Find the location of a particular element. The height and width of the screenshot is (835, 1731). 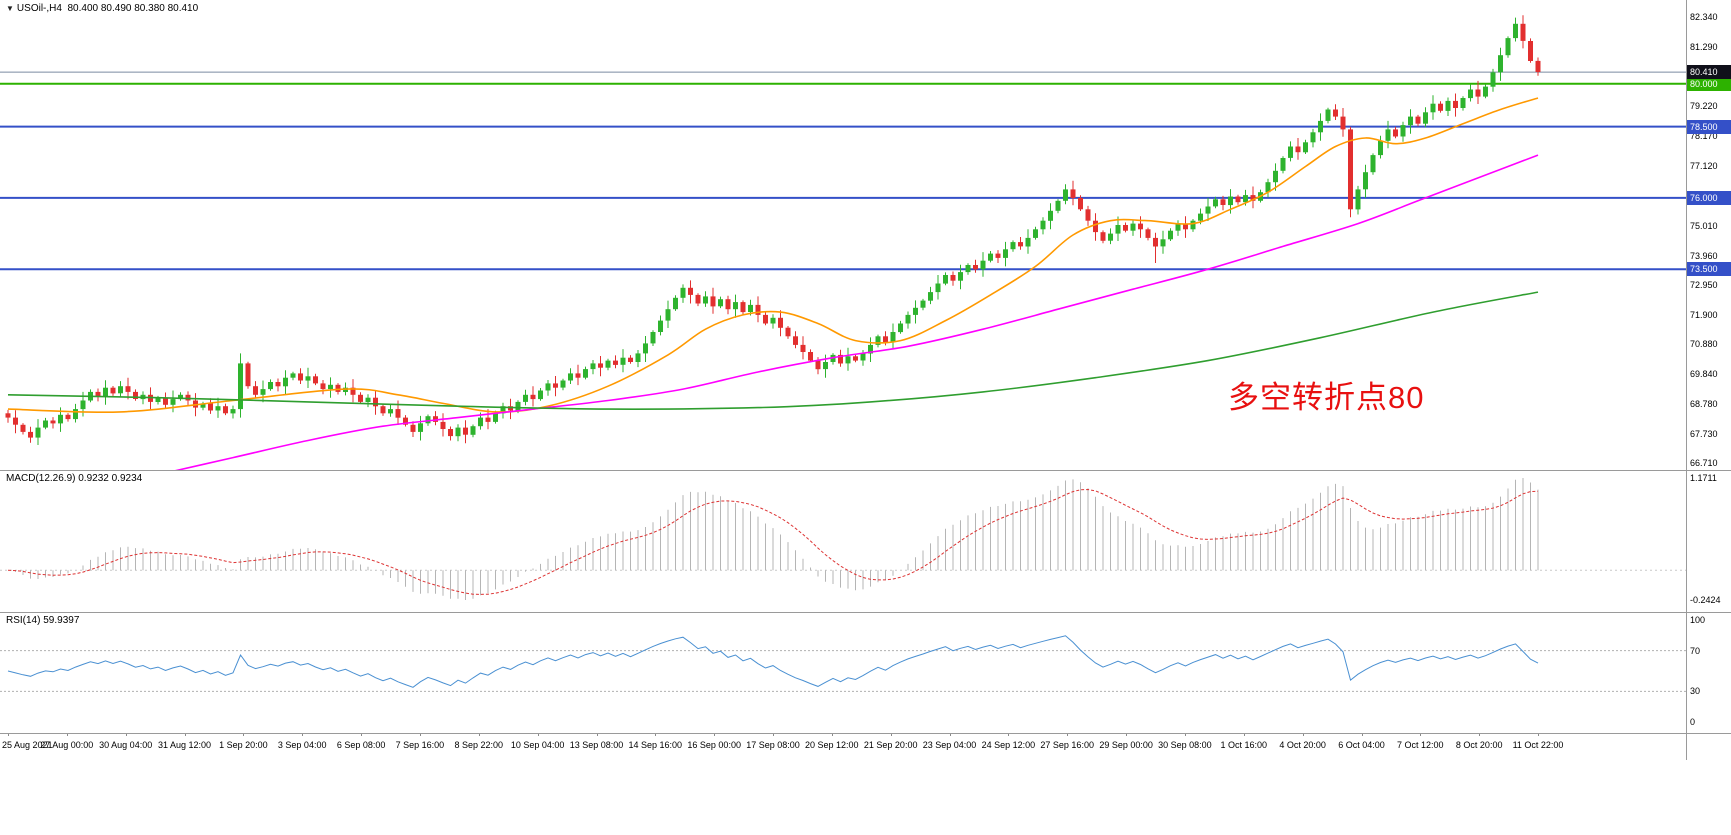

time-axis-label: 30 Sep 08:00 is located at coordinates (1185, 745).